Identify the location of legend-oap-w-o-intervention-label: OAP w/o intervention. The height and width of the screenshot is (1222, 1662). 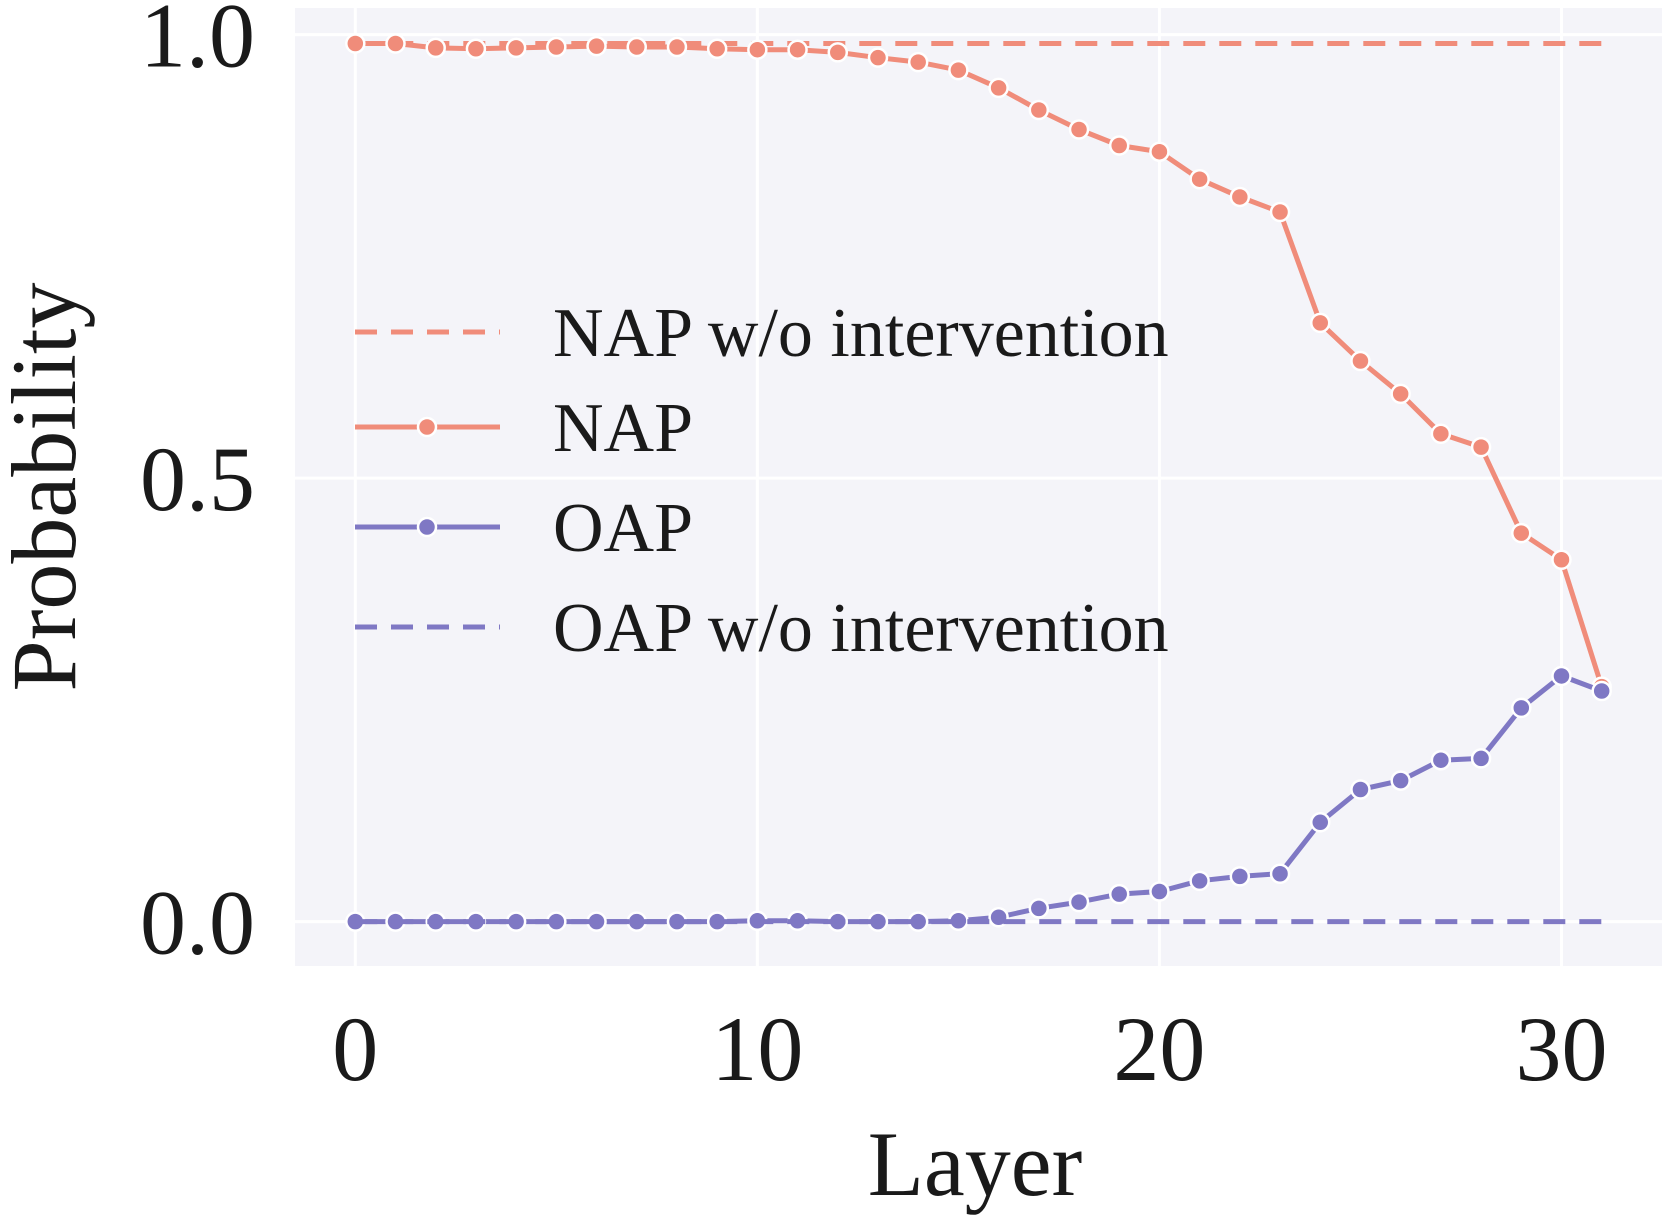
(861, 628).